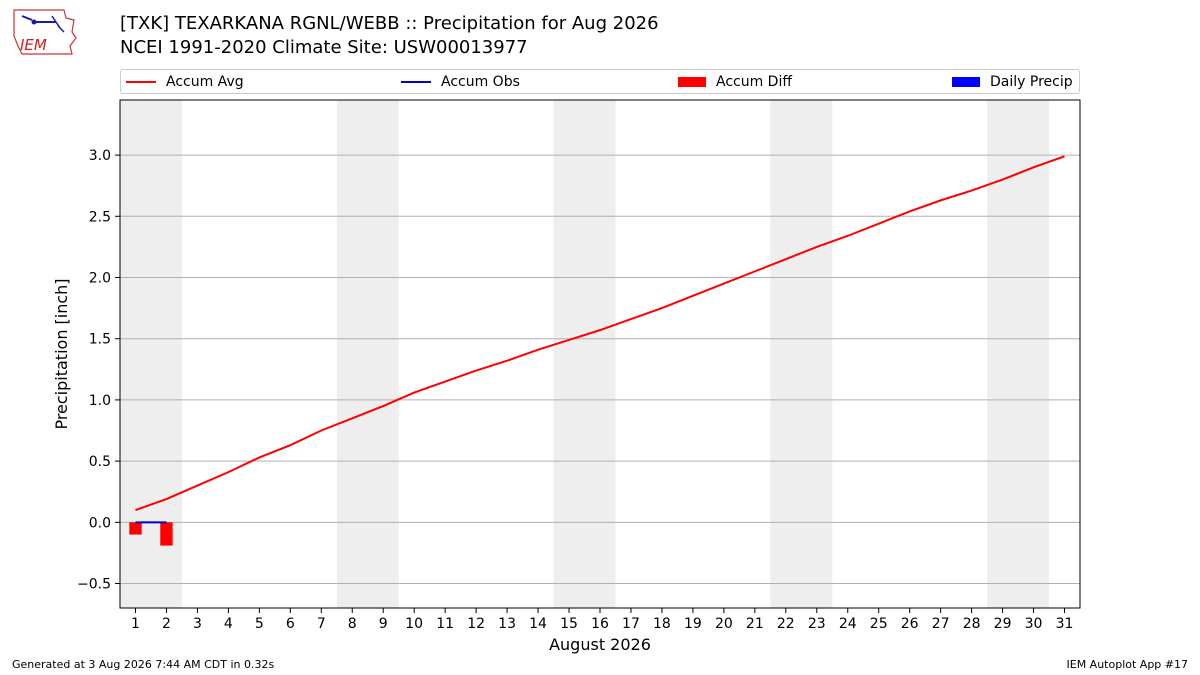 The height and width of the screenshot is (675, 1200). I want to click on x-tick-label: 13, so click(507, 624).